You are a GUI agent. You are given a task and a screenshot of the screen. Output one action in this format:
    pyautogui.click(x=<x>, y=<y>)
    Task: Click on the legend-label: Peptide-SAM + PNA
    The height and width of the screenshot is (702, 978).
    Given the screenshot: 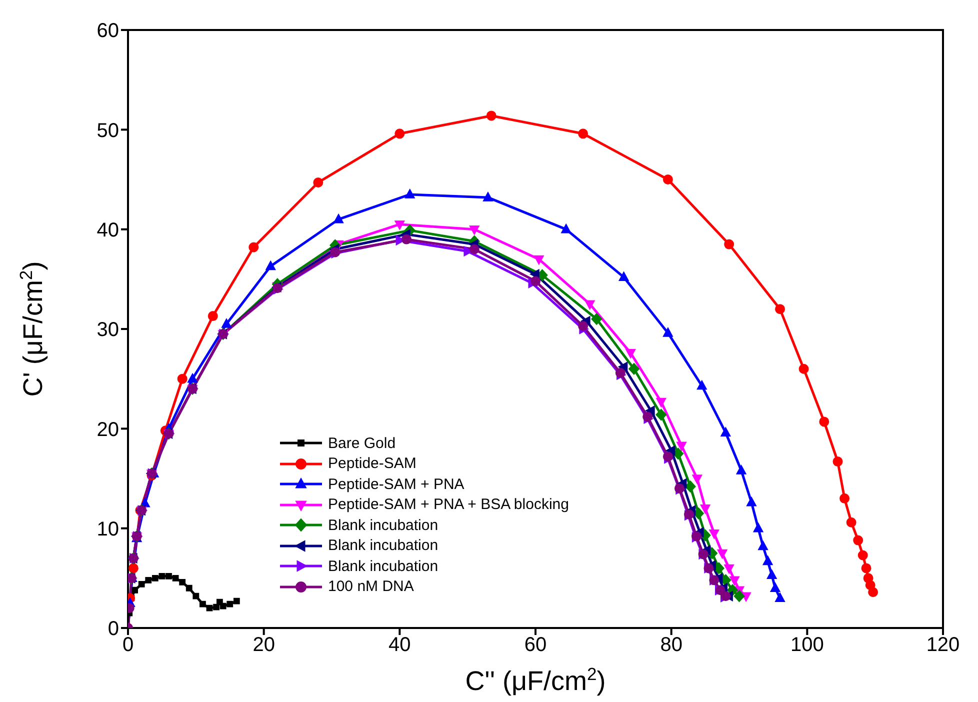 What is the action you would take?
    pyautogui.click(x=396, y=484)
    